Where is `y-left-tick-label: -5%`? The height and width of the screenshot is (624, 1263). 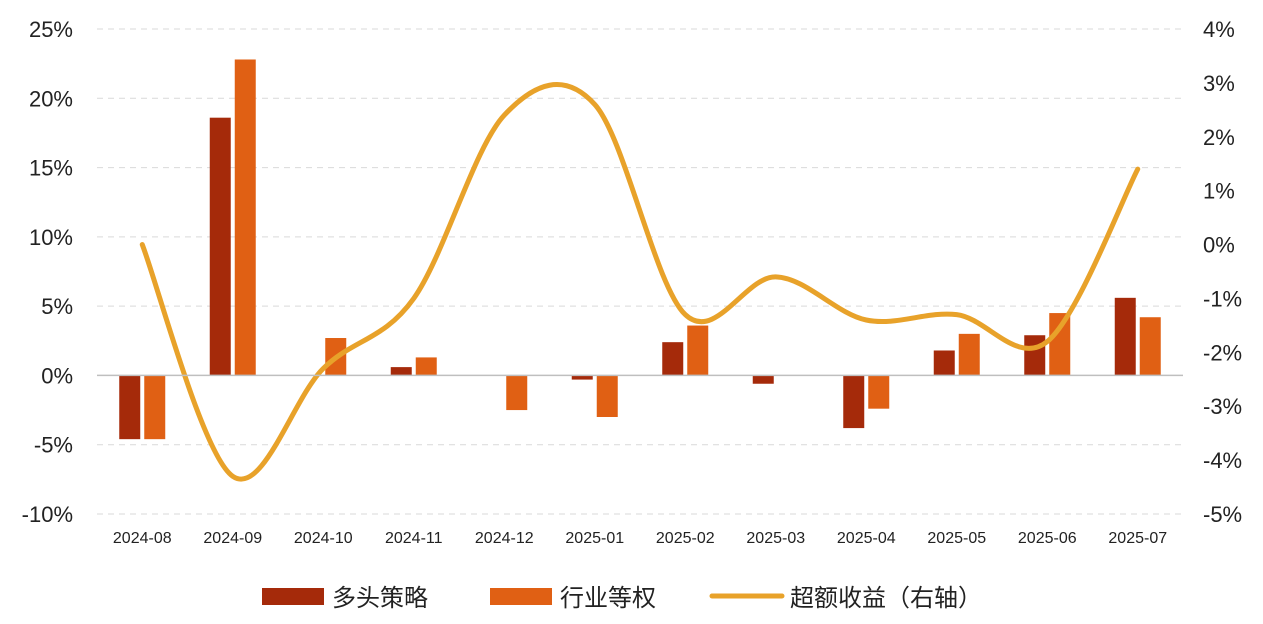 y-left-tick-label: -5% is located at coordinates (53, 445).